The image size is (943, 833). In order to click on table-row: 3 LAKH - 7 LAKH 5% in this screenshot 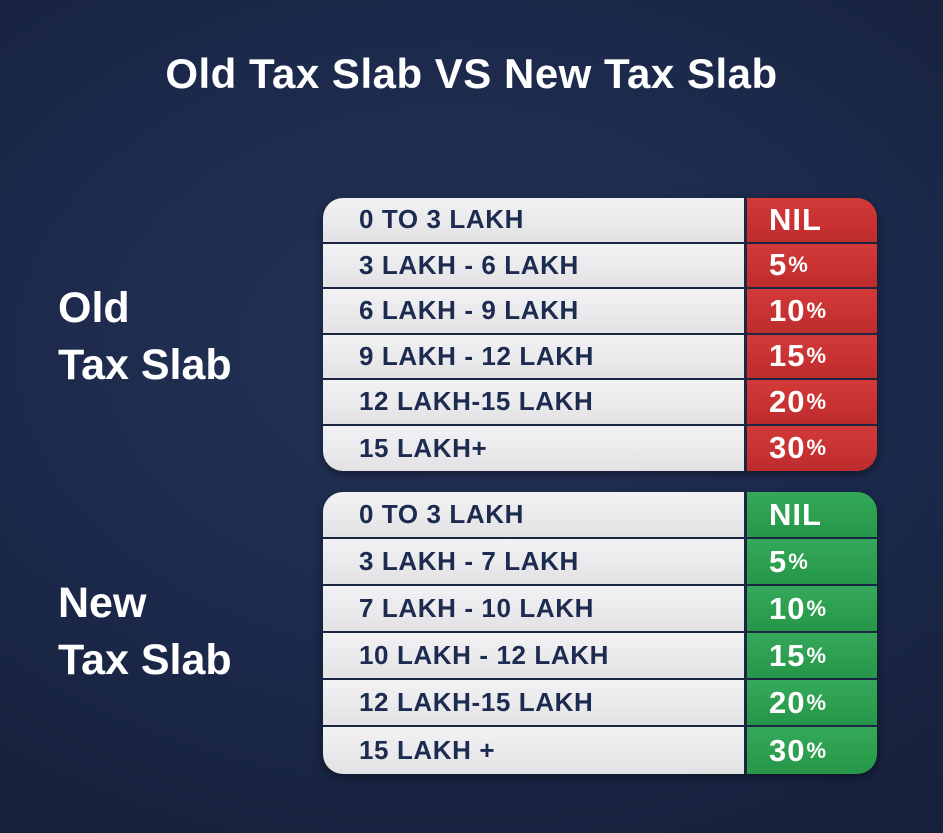, I will do `click(600, 562)`.